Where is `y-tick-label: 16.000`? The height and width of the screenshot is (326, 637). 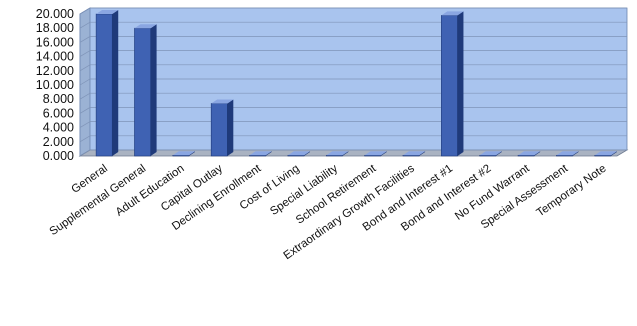
y-tick-label: 16.000 is located at coordinates (55, 42).